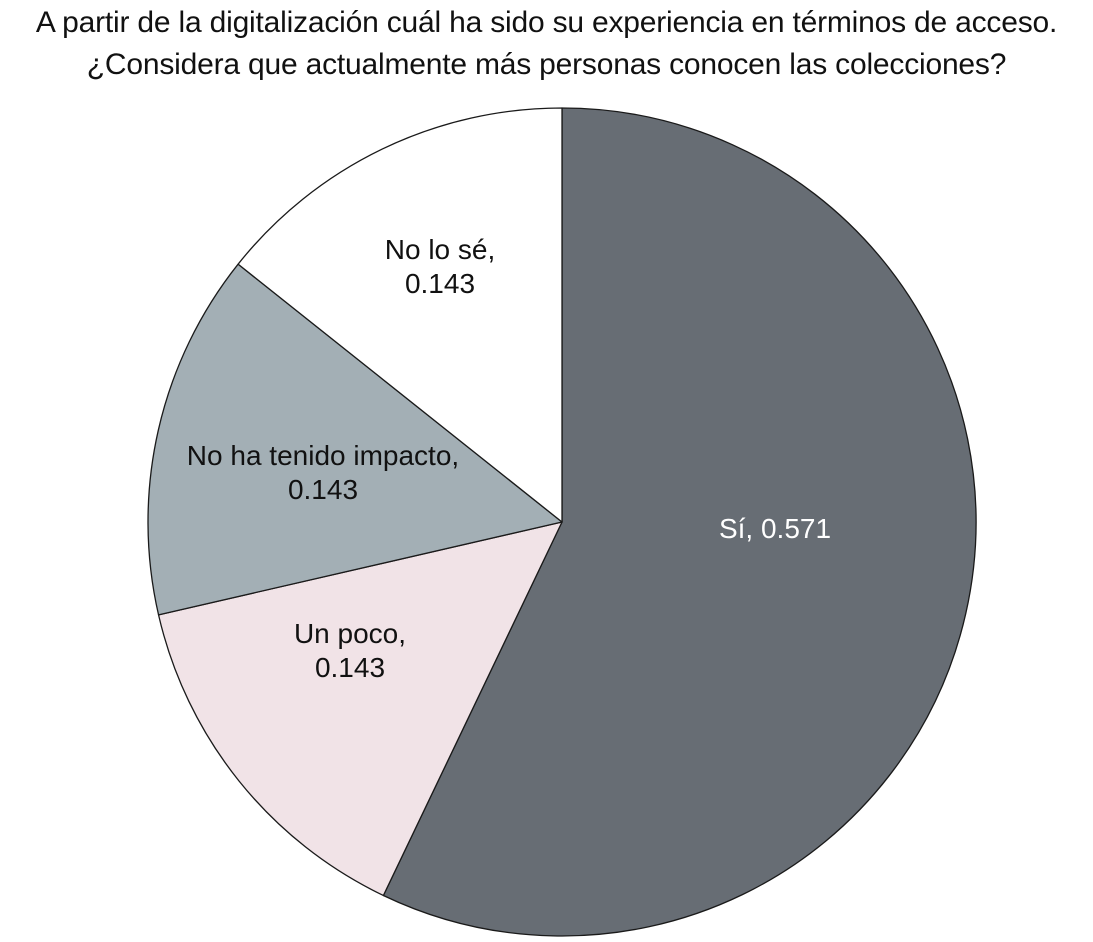 This screenshot has width=1093, height=942. What do you see at coordinates (400, 315) in the screenshot?
I see `pie-slice-no-lo-se` at bounding box center [400, 315].